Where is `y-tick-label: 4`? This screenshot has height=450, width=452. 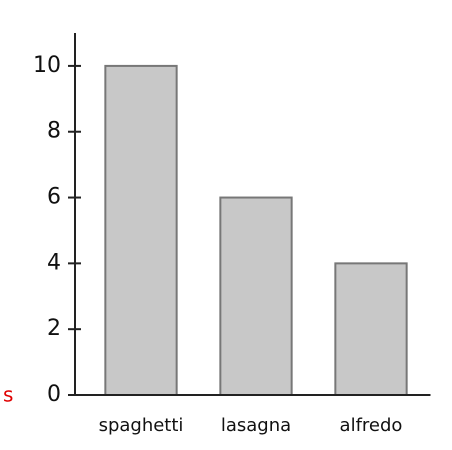 y-tick-label: 4 is located at coordinates (54, 262).